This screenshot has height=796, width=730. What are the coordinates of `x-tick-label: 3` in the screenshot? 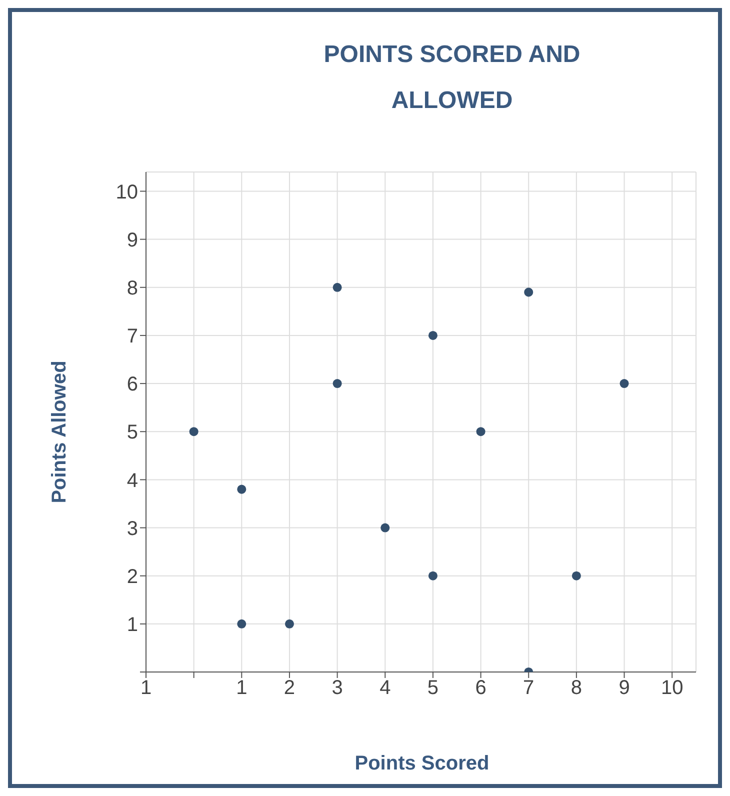 It's located at (337, 688).